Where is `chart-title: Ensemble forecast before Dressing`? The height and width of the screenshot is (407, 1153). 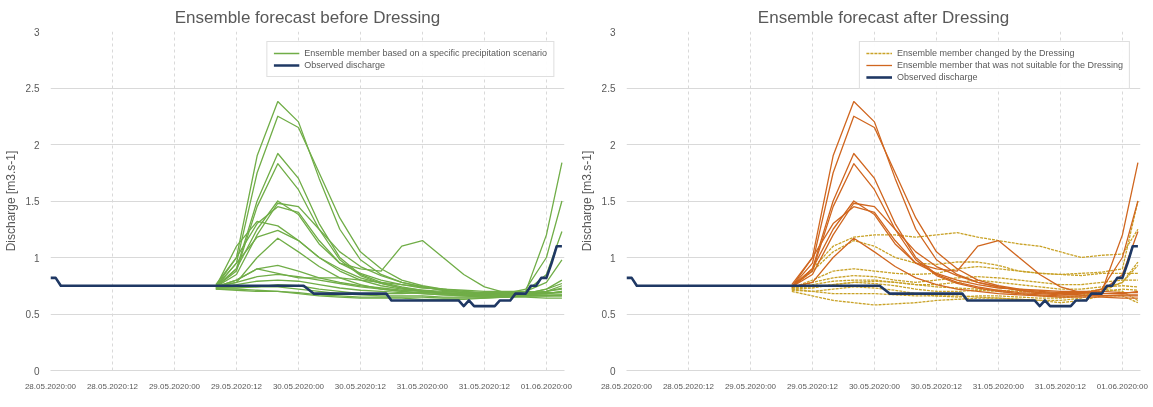 chart-title: Ensemble forecast before Dressing is located at coordinates (307, 17).